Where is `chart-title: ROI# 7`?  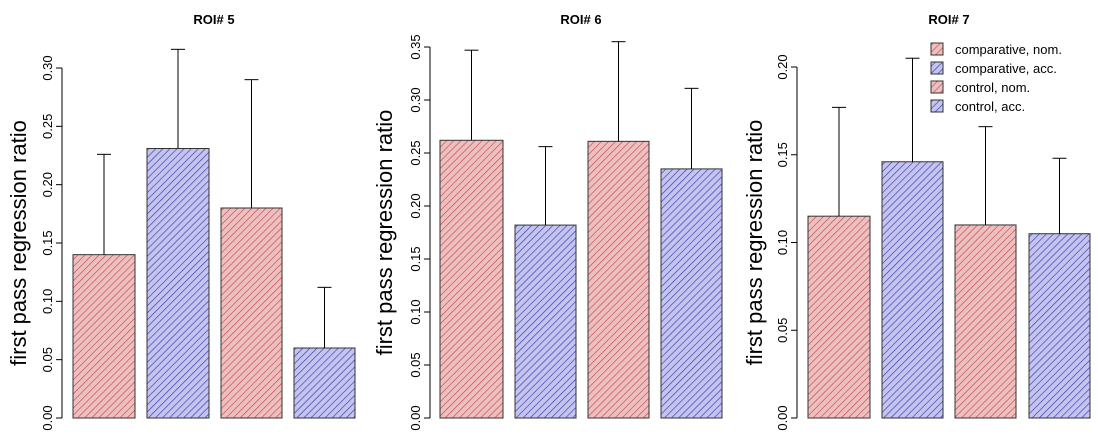 chart-title: ROI# 7 is located at coordinates (948, 19).